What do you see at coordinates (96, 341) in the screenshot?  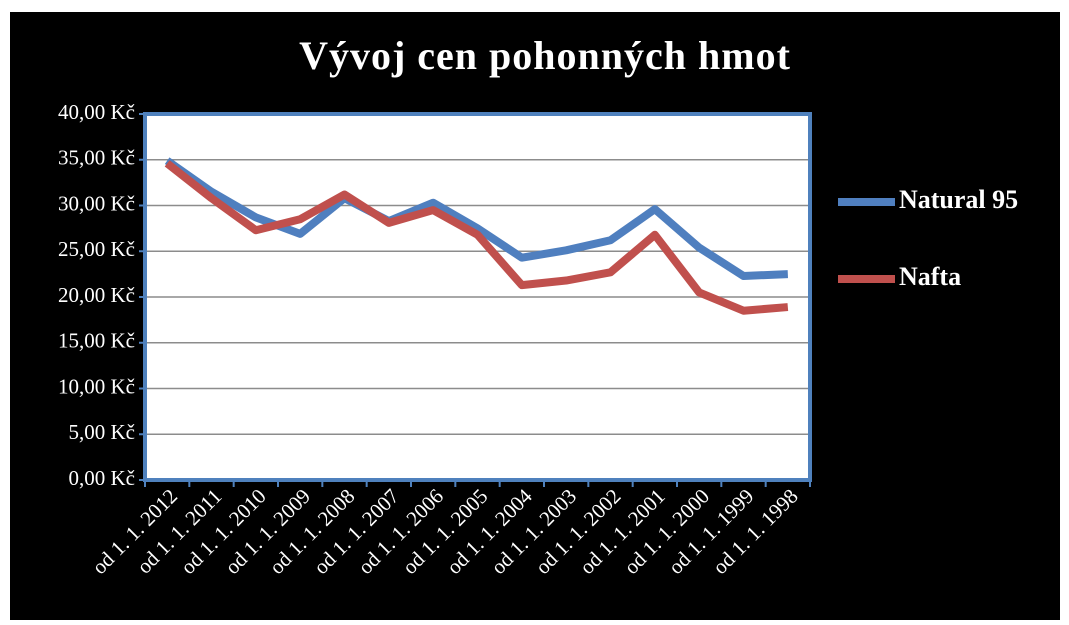 I see `y-tick-label: 15,00 Kč` at bounding box center [96, 341].